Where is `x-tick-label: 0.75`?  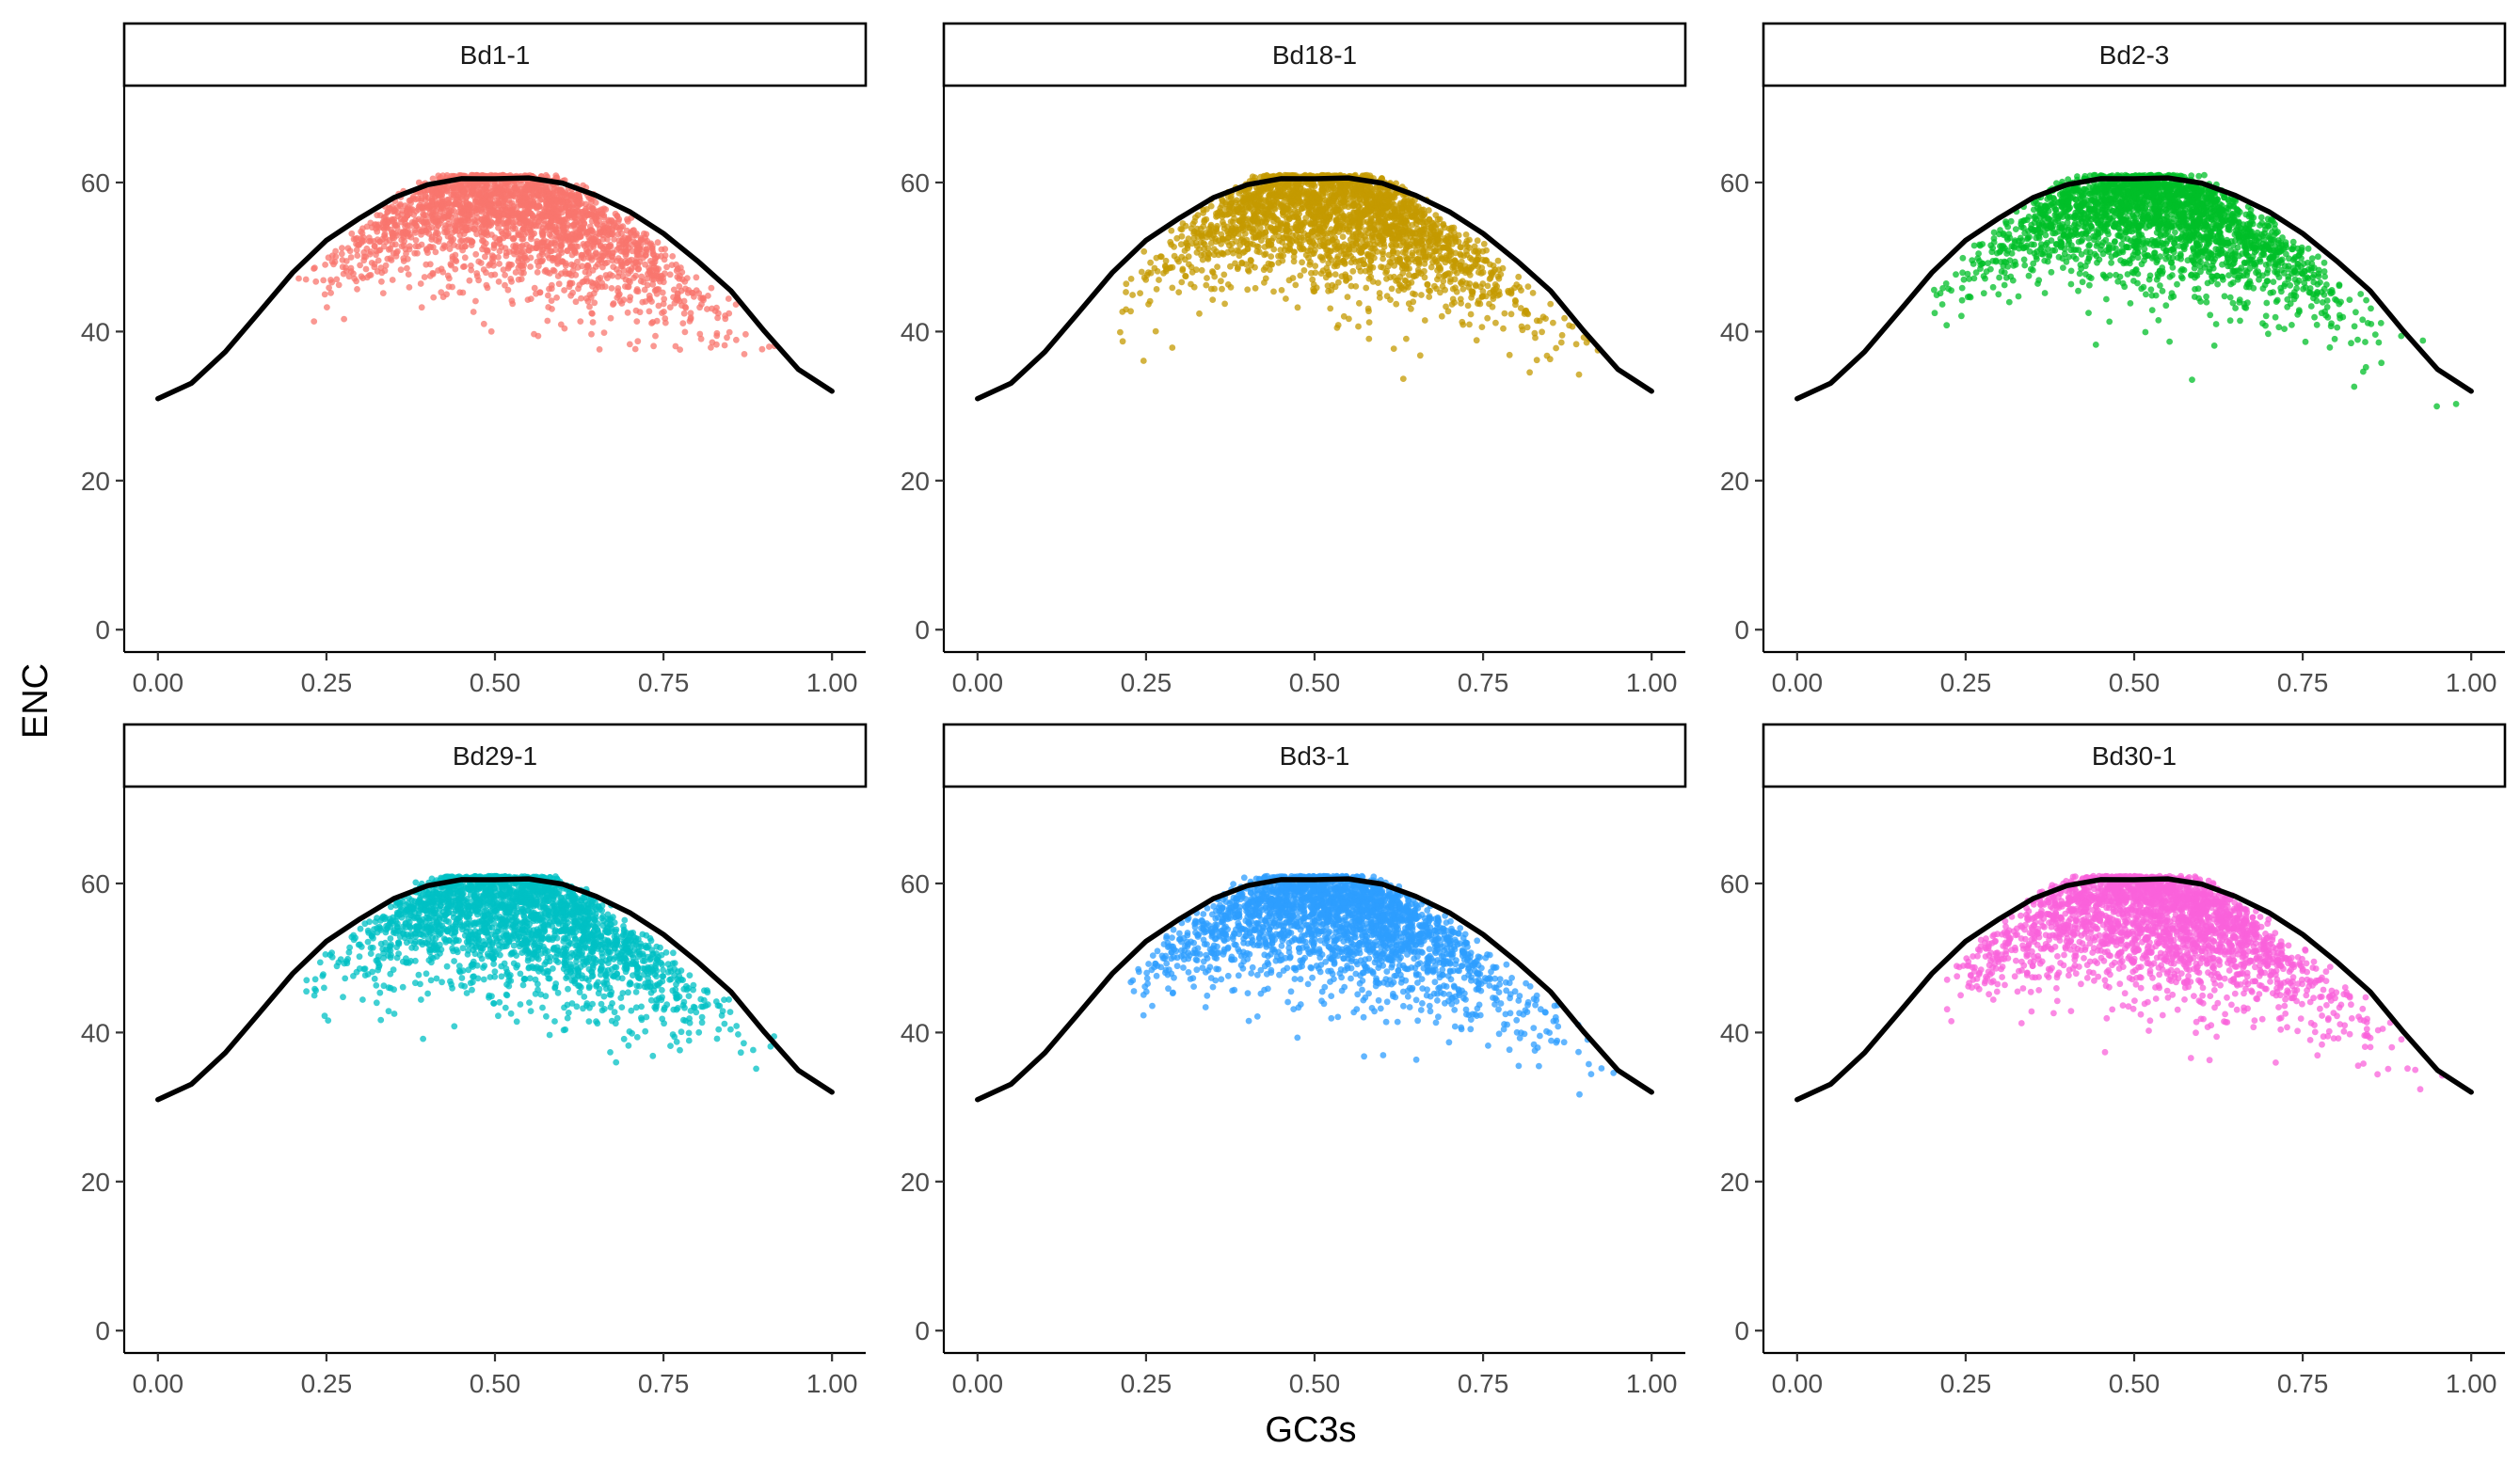 x-tick-label: 0.75 is located at coordinates (664, 682).